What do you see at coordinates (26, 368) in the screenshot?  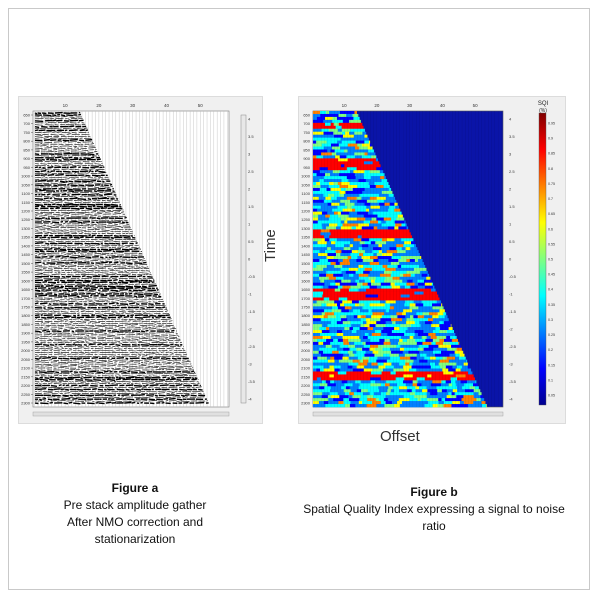 I see `y-tick-label: 2100` at bounding box center [26, 368].